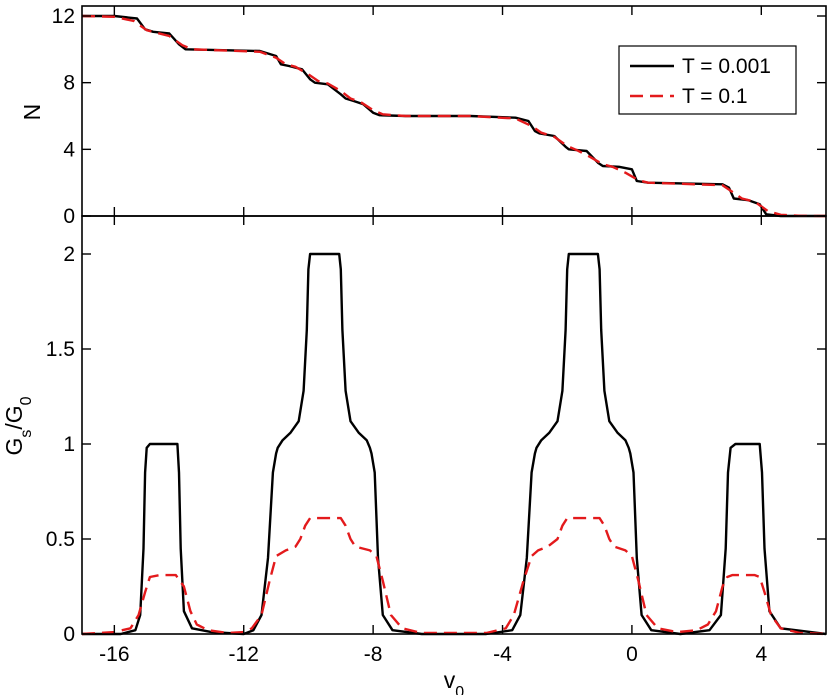 Image resolution: width=830 pixels, height=695 pixels. I want to click on legend-box, so click(707, 80).